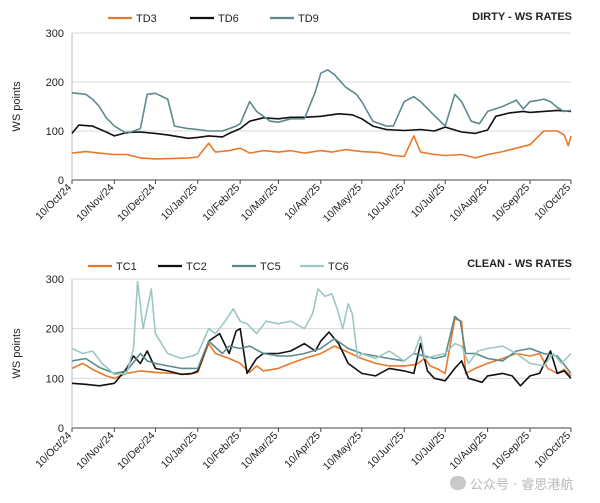 The height and width of the screenshot is (503, 600). What do you see at coordinates (519, 264) in the screenshot?
I see `chart-title: CLEAN - WS RATES` at bounding box center [519, 264].